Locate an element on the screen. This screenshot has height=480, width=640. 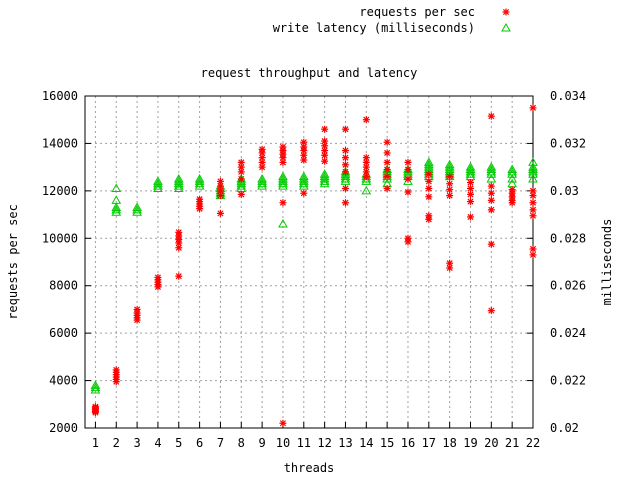
x-tick-label: 7 is located at coordinates (220, 443).